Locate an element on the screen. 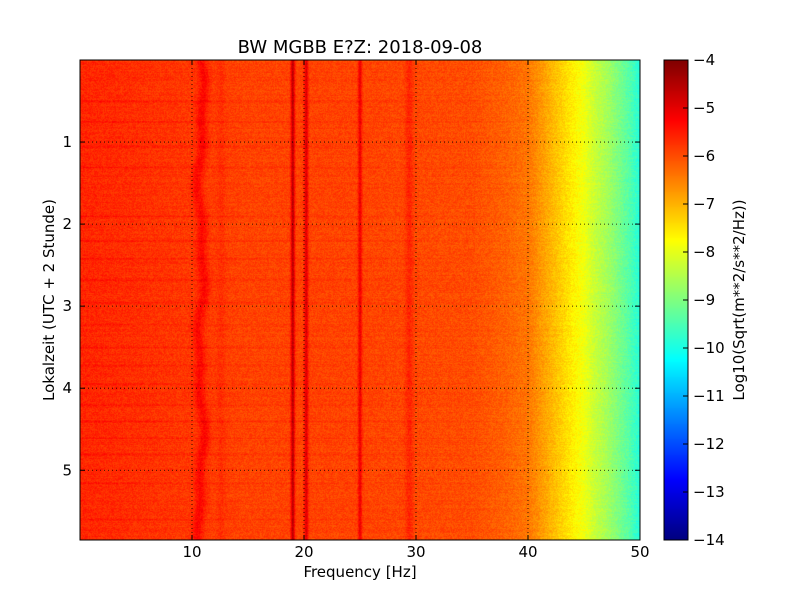  x-tick-label: 10 is located at coordinates (191, 552).